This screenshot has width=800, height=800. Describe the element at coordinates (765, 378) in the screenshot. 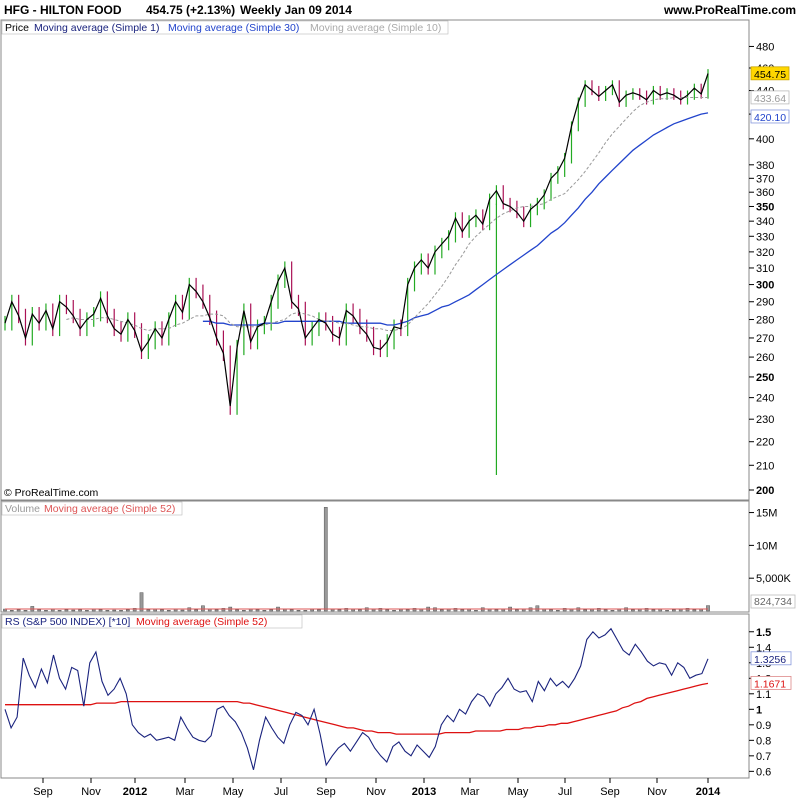

I see `price-y-tick-label: 250` at that location.